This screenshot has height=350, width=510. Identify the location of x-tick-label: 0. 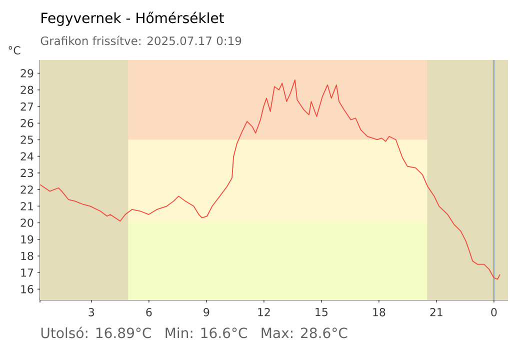
(494, 312).